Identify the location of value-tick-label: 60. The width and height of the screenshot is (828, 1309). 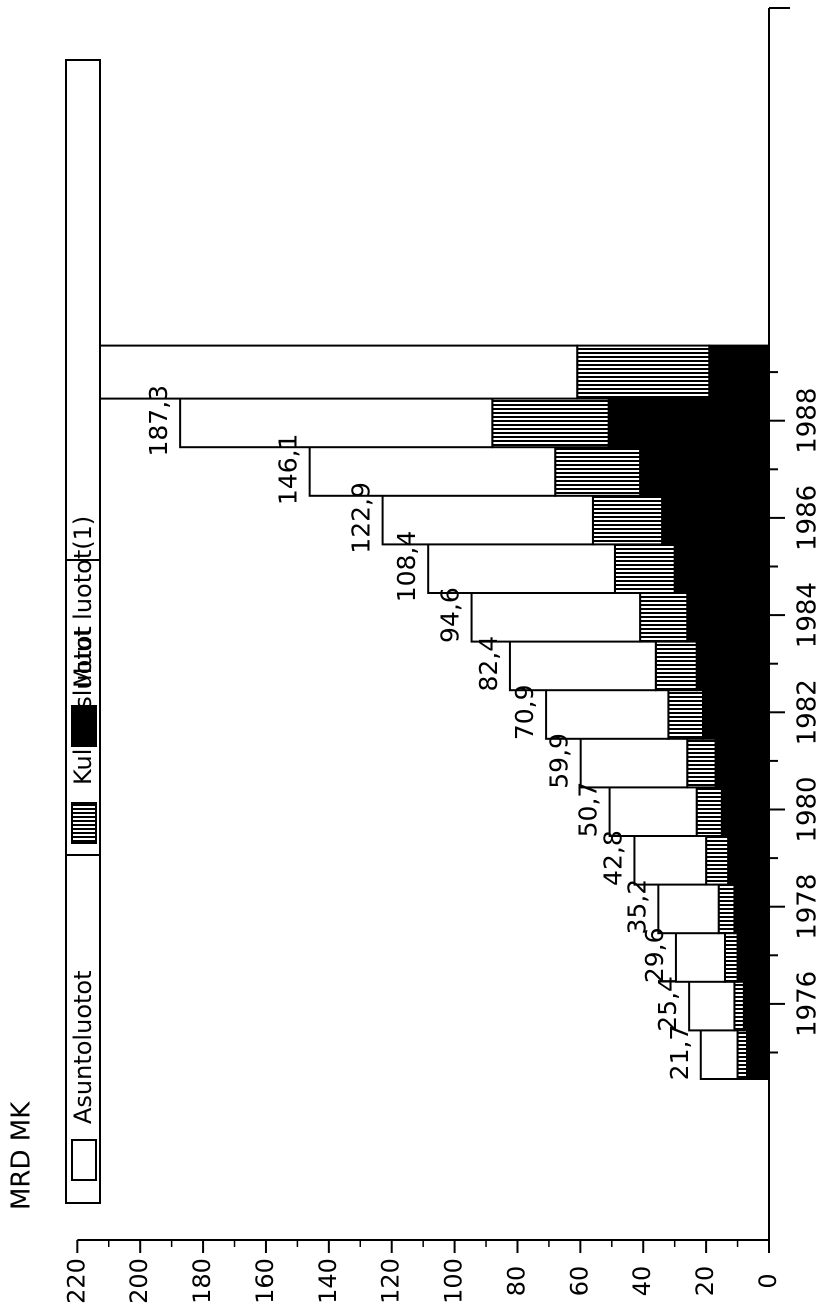
(579, 1281).